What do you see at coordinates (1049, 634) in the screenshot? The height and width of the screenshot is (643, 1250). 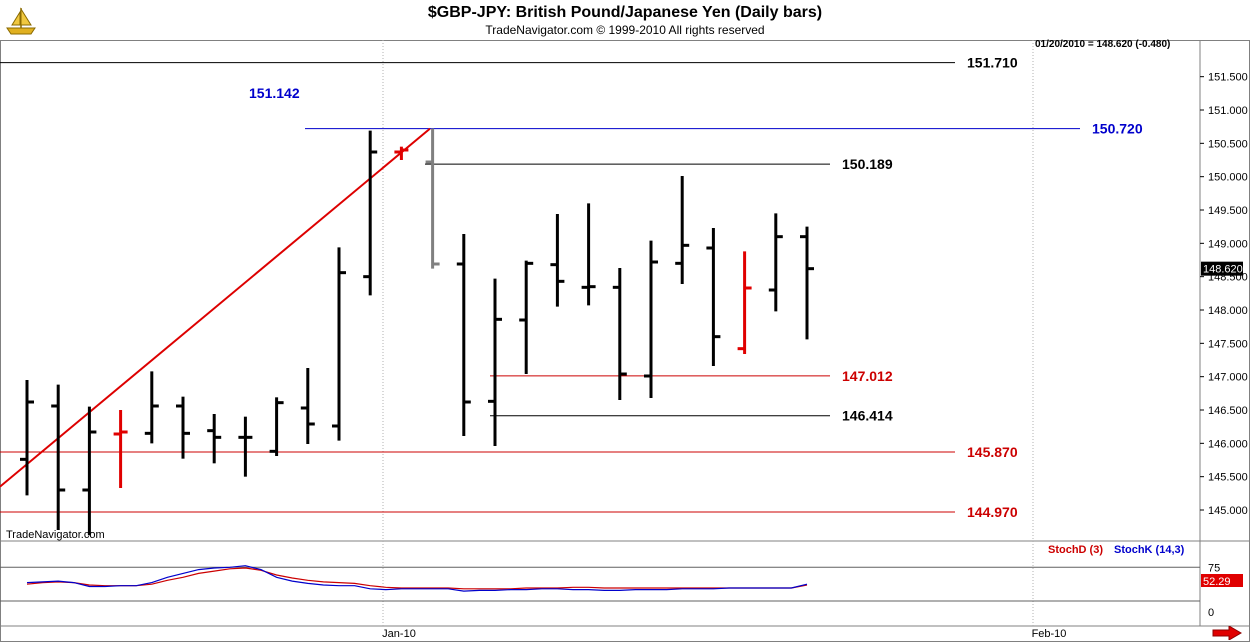 I see `x-tick-label: Feb-10` at bounding box center [1049, 634].